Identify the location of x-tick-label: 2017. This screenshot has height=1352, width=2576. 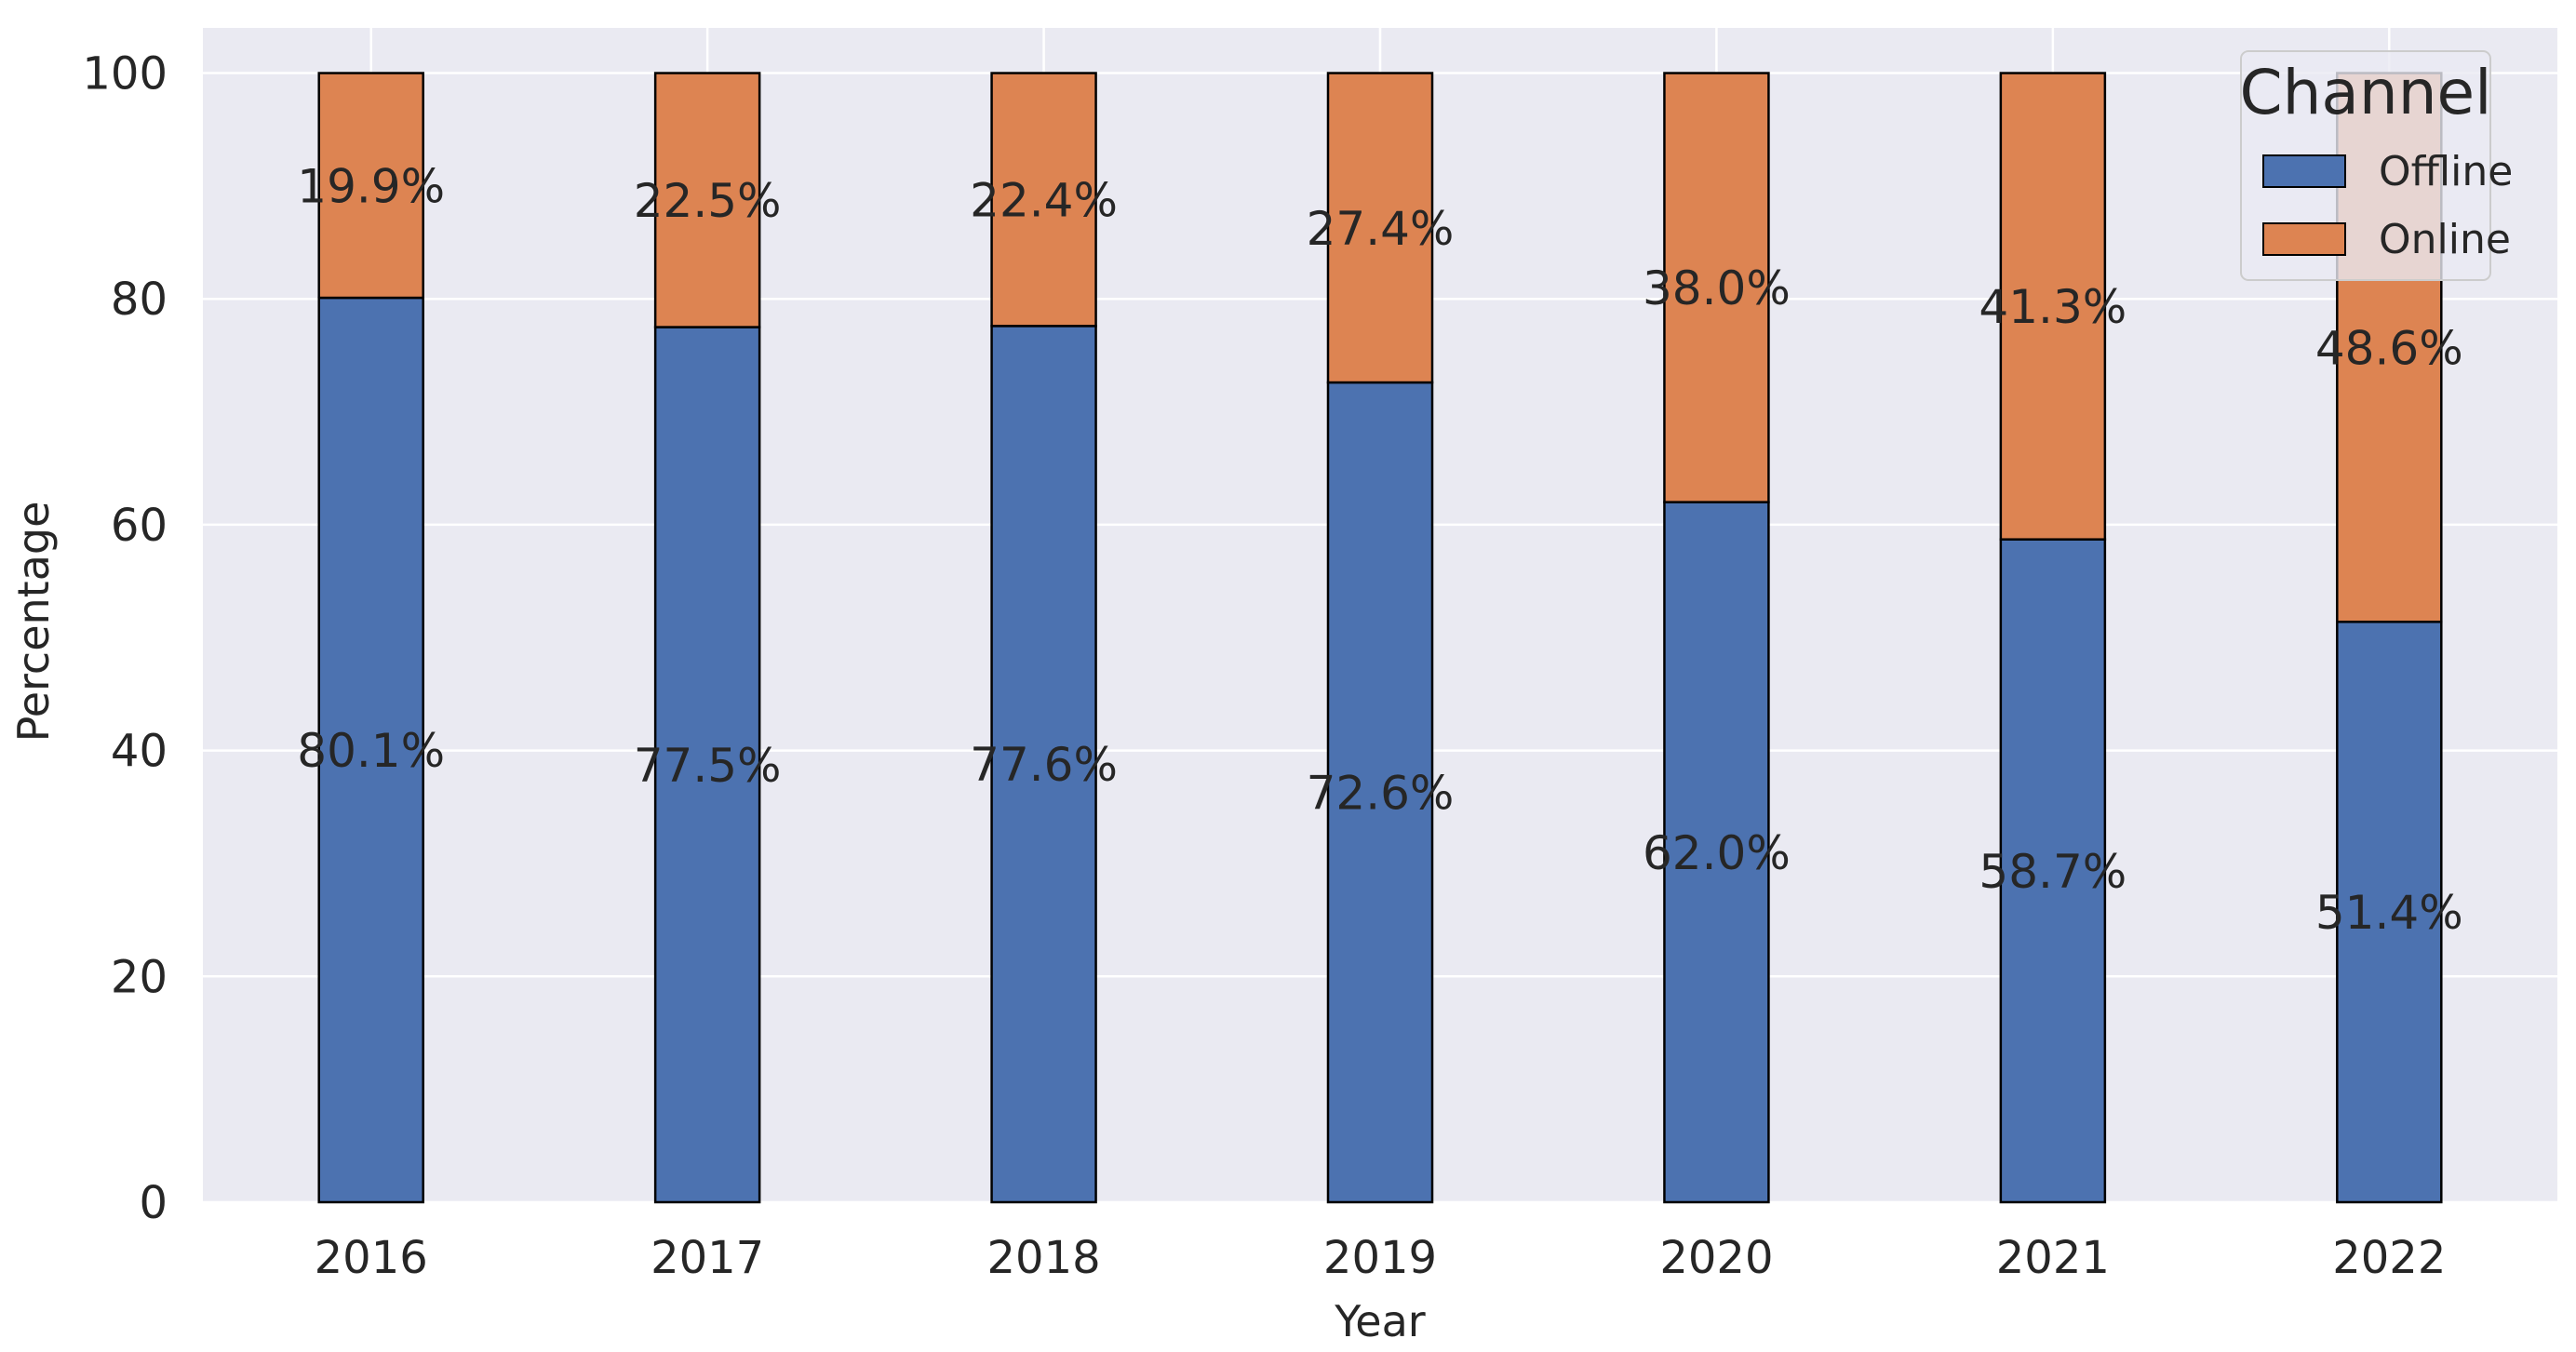
(707, 1258).